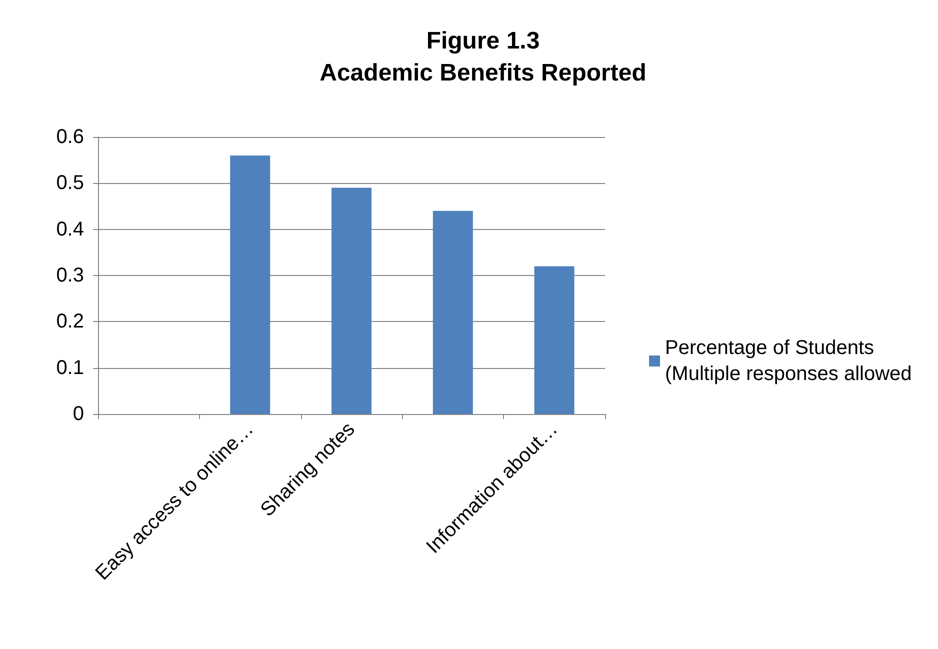 The height and width of the screenshot is (649, 938). I want to click on y-tick-label: 0.5, so click(70, 183).